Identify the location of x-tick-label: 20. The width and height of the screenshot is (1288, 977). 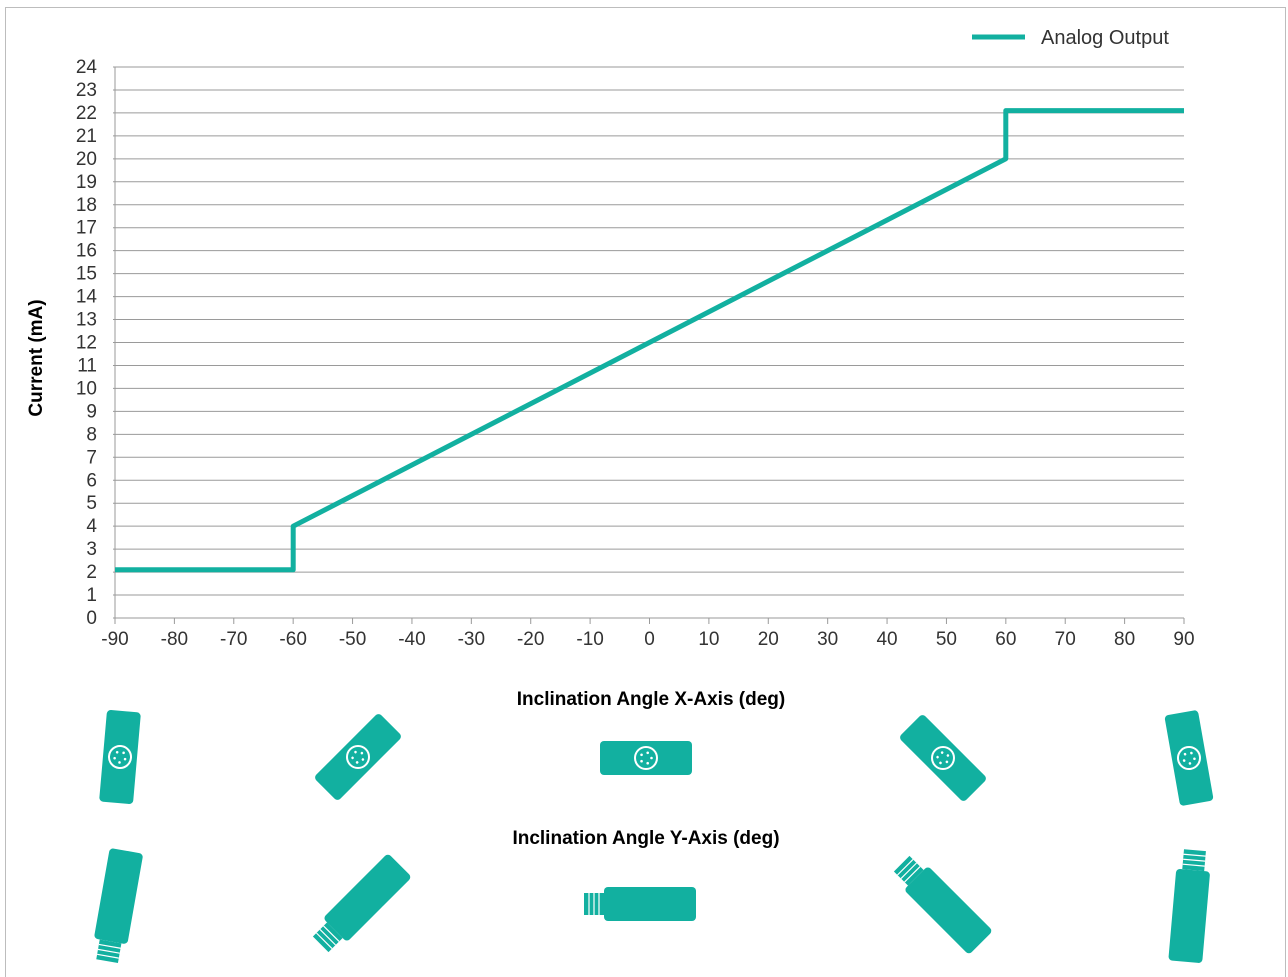
(768, 639).